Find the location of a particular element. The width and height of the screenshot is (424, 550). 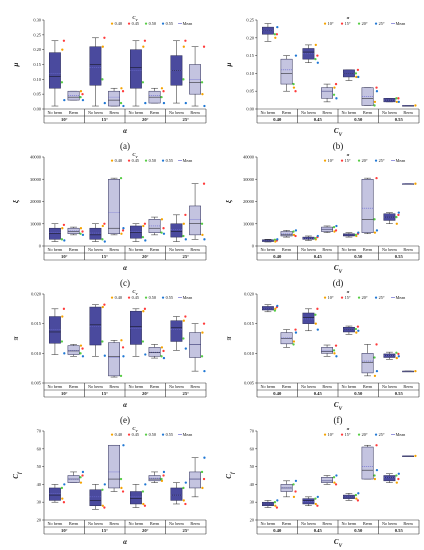

legend-title: CV is located at coordinates (135, 18).